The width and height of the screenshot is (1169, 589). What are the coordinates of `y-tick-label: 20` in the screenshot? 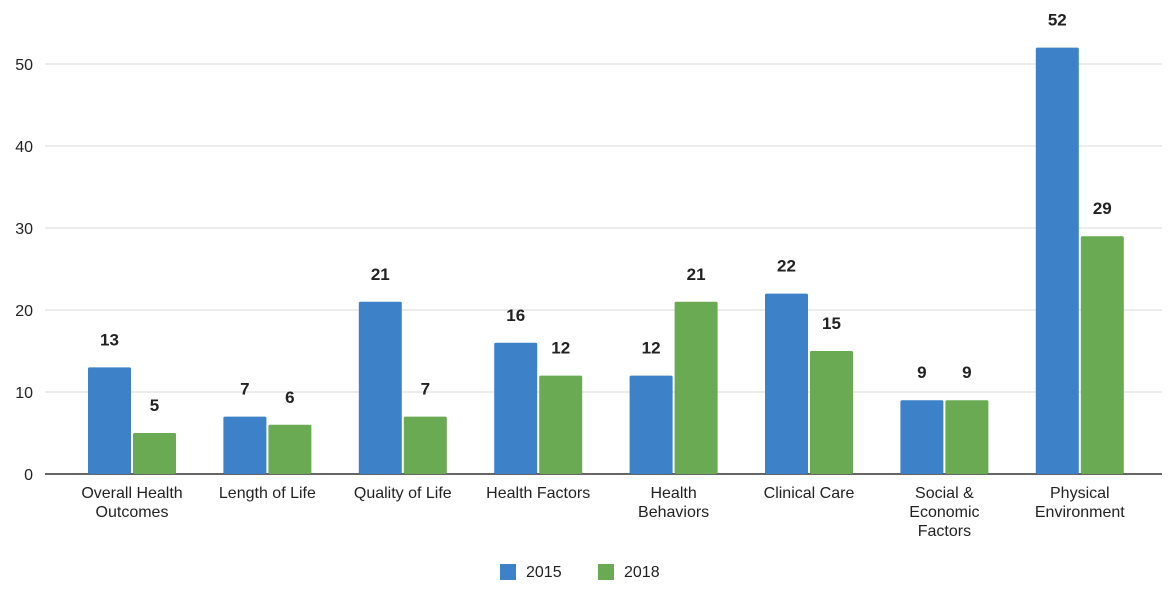 It's located at (24, 311).